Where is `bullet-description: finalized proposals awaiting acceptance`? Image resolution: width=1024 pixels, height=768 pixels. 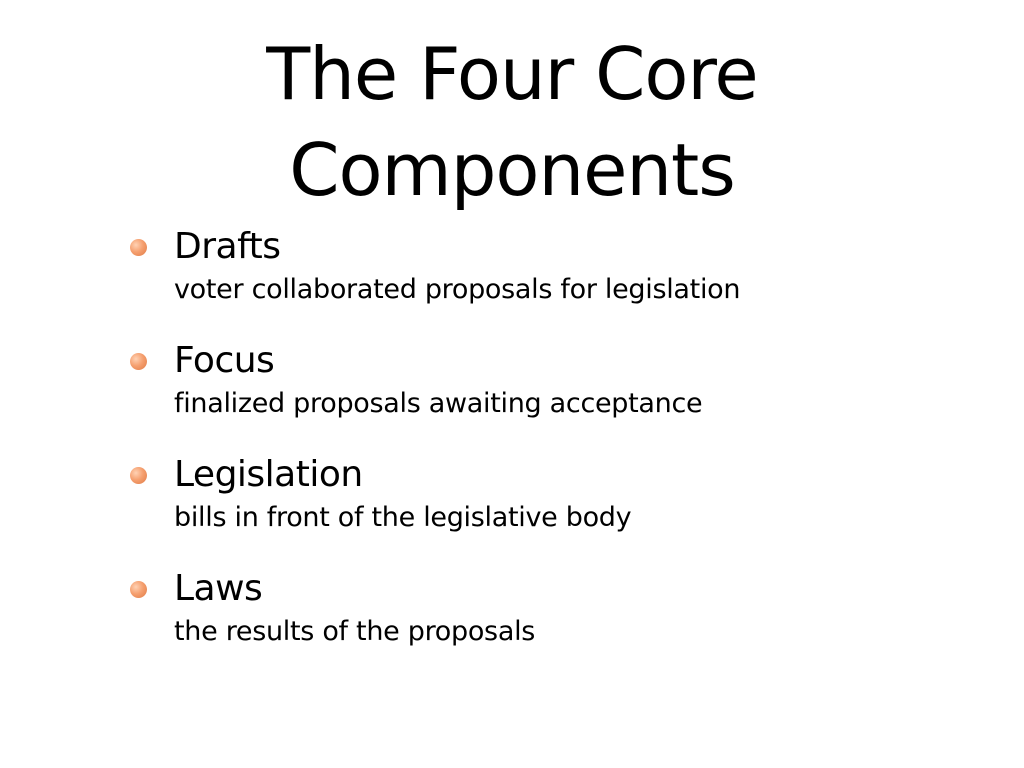
bullet-description: finalized proposals awaiting acceptance is located at coordinates (438, 403).